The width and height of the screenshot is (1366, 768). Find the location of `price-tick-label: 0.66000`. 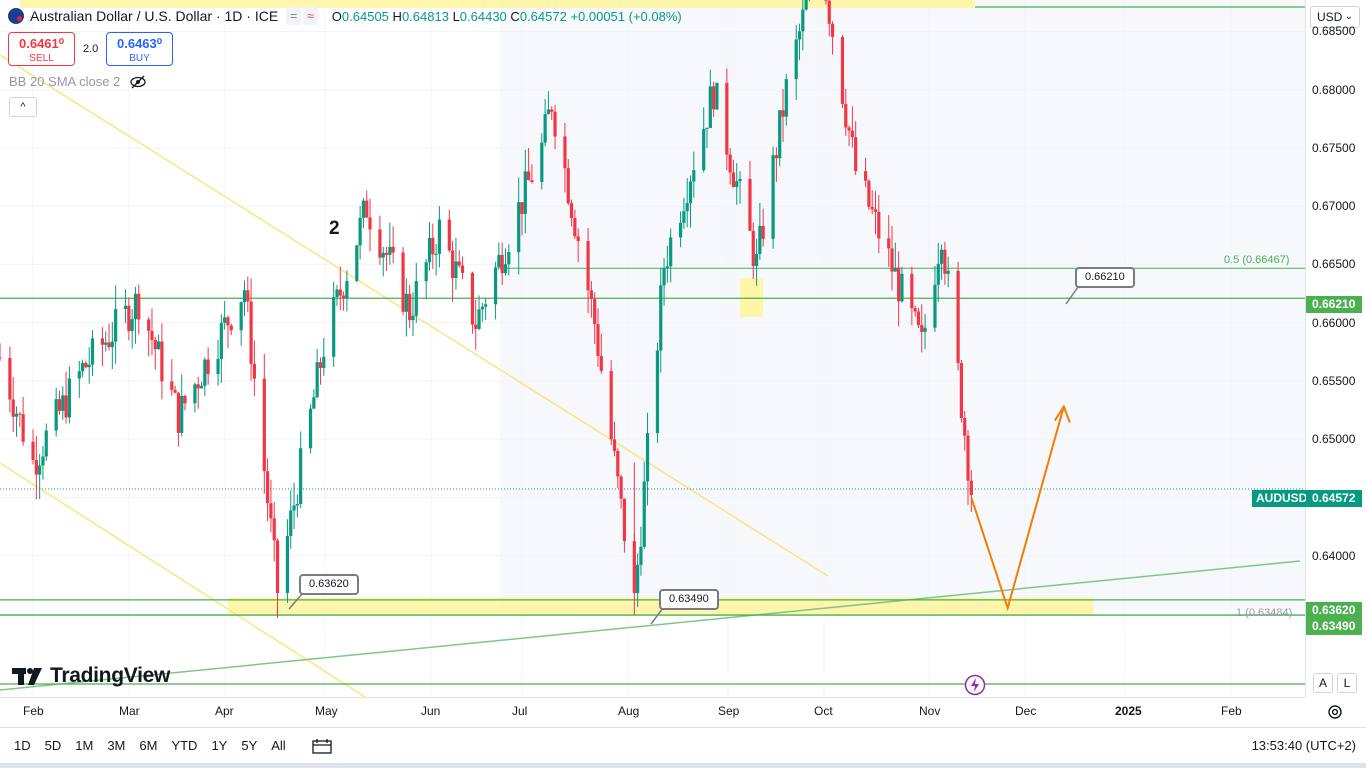

price-tick-label: 0.66000 is located at coordinates (1334, 322).